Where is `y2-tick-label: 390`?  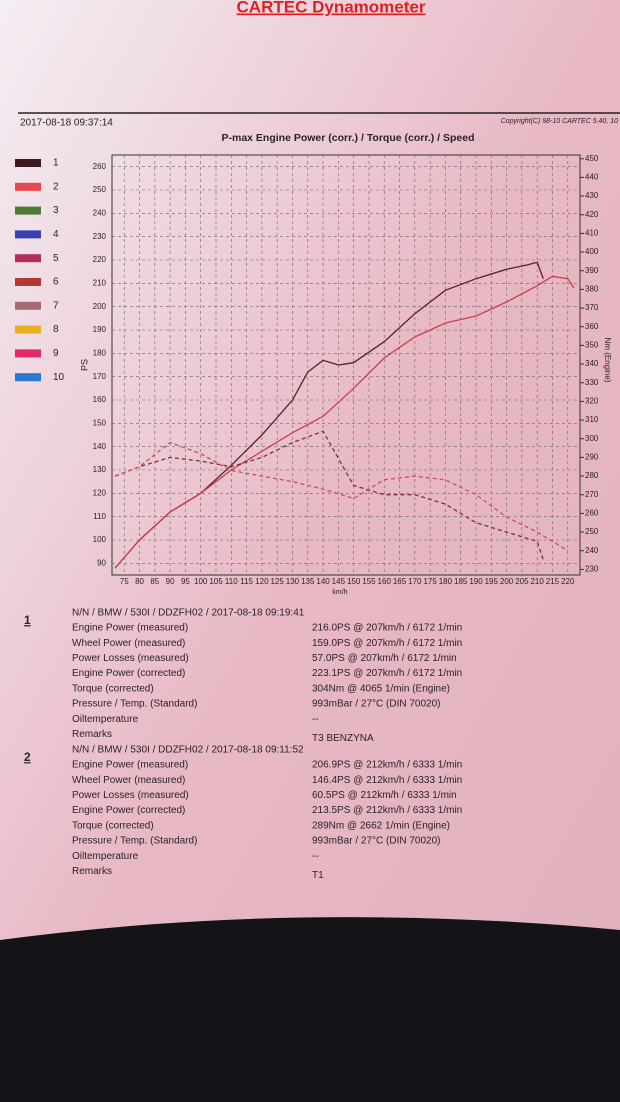 y2-tick-label: 390 is located at coordinates (592, 270).